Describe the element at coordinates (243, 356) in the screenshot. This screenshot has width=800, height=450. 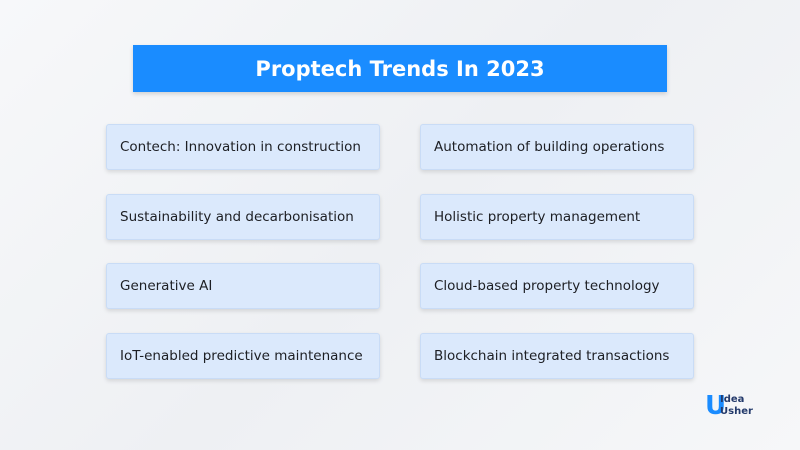
I see `trend-card: IoT-enabled predictive maintenance` at that location.